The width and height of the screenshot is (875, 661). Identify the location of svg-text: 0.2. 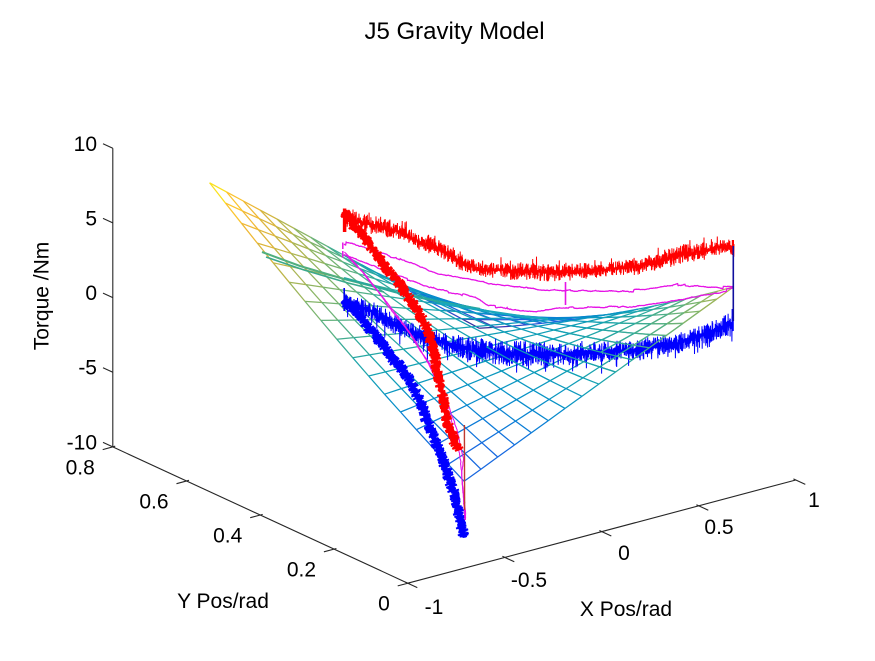
(301, 570).